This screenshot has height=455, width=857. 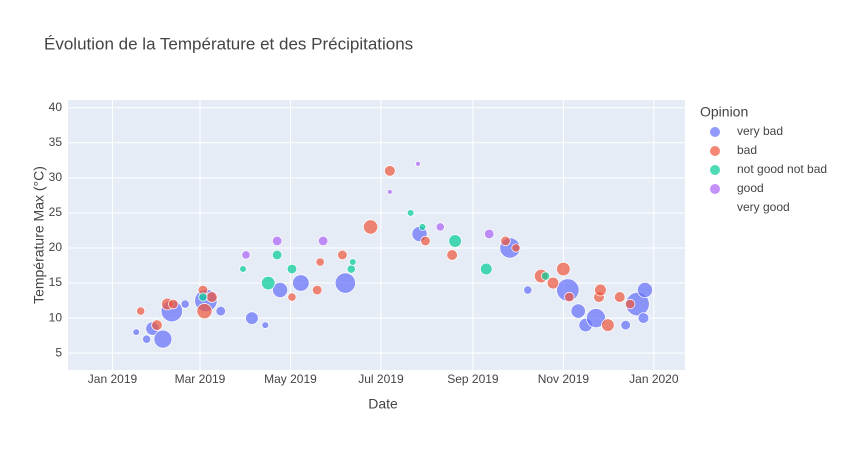 What do you see at coordinates (58, 352) in the screenshot?
I see `y-tick-label: 5` at bounding box center [58, 352].